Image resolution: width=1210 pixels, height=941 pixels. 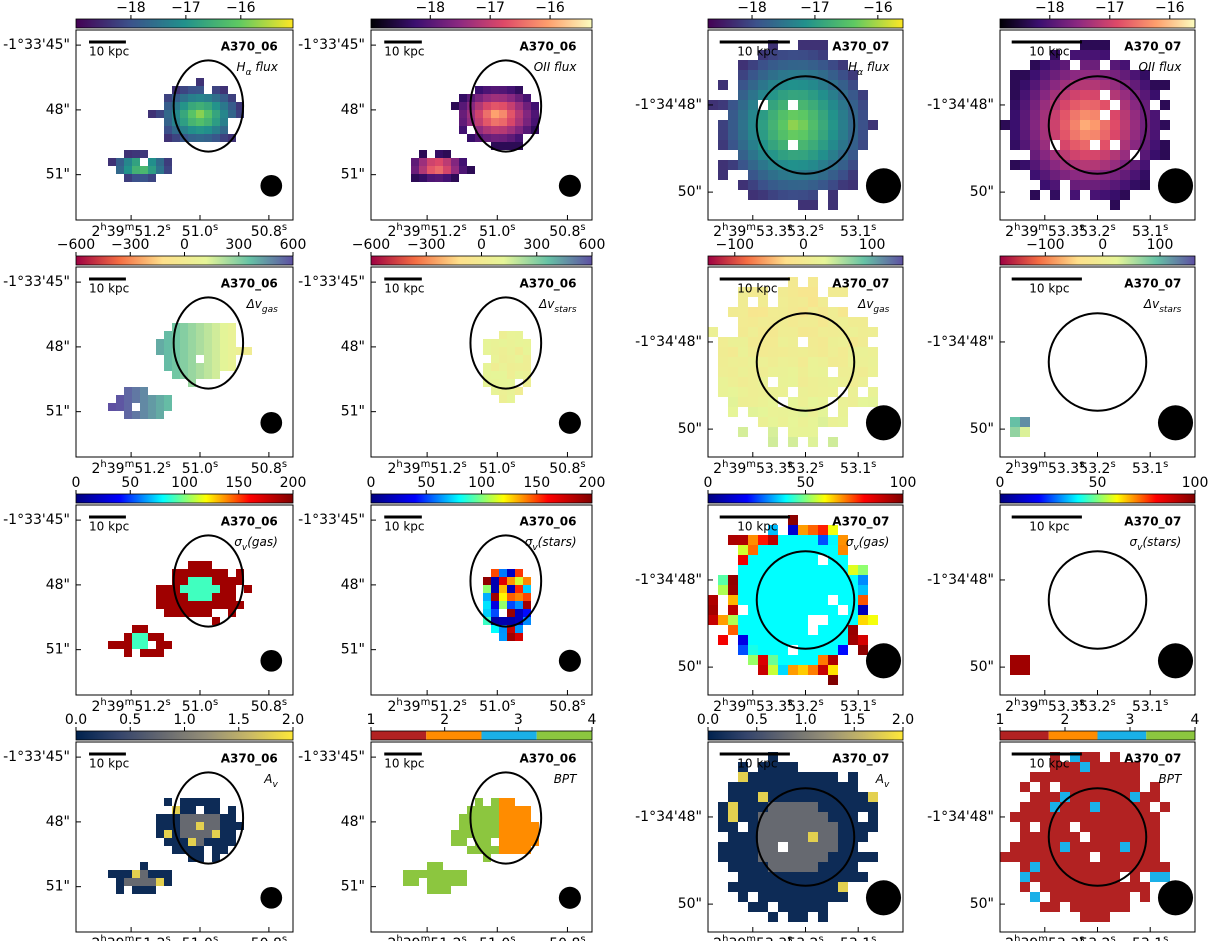 I want to click on x-tick-label: 51.0s, so click(x=497, y=706).